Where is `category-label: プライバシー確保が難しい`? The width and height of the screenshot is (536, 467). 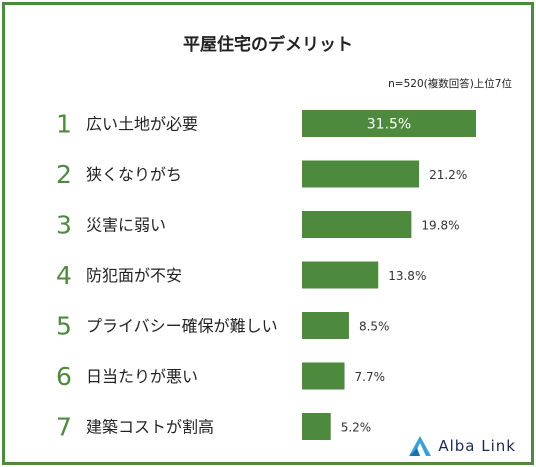 category-label: プライバシー確保が難しい is located at coordinates (182, 326).